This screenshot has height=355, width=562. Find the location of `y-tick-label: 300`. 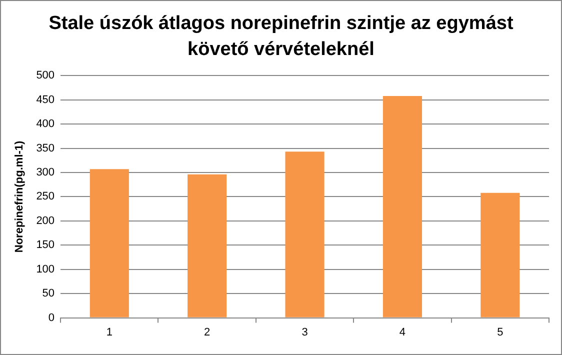

y-tick-label: 300 is located at coordinates (45, 172).